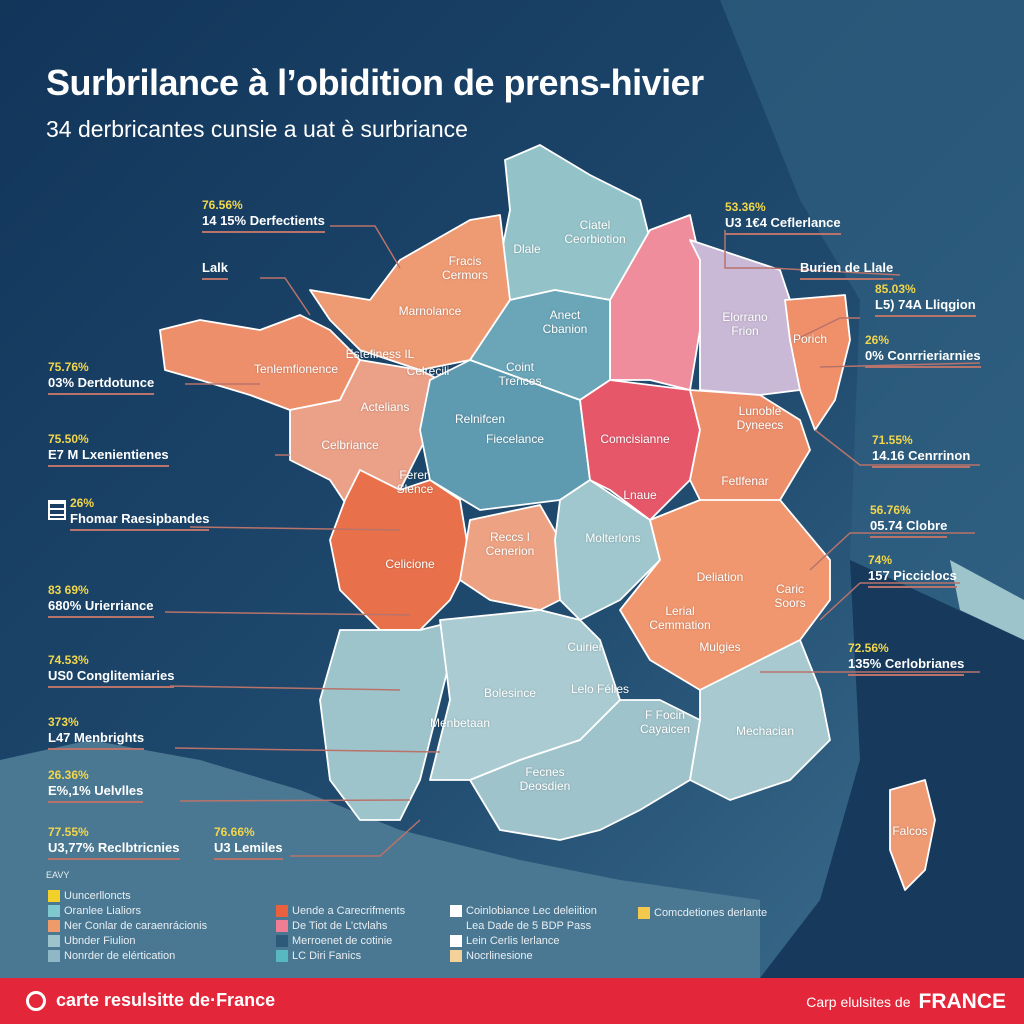 The width and height of the screenshot is (1024, 1024). I want to click on region-label: Actelians, so click(385, 407).